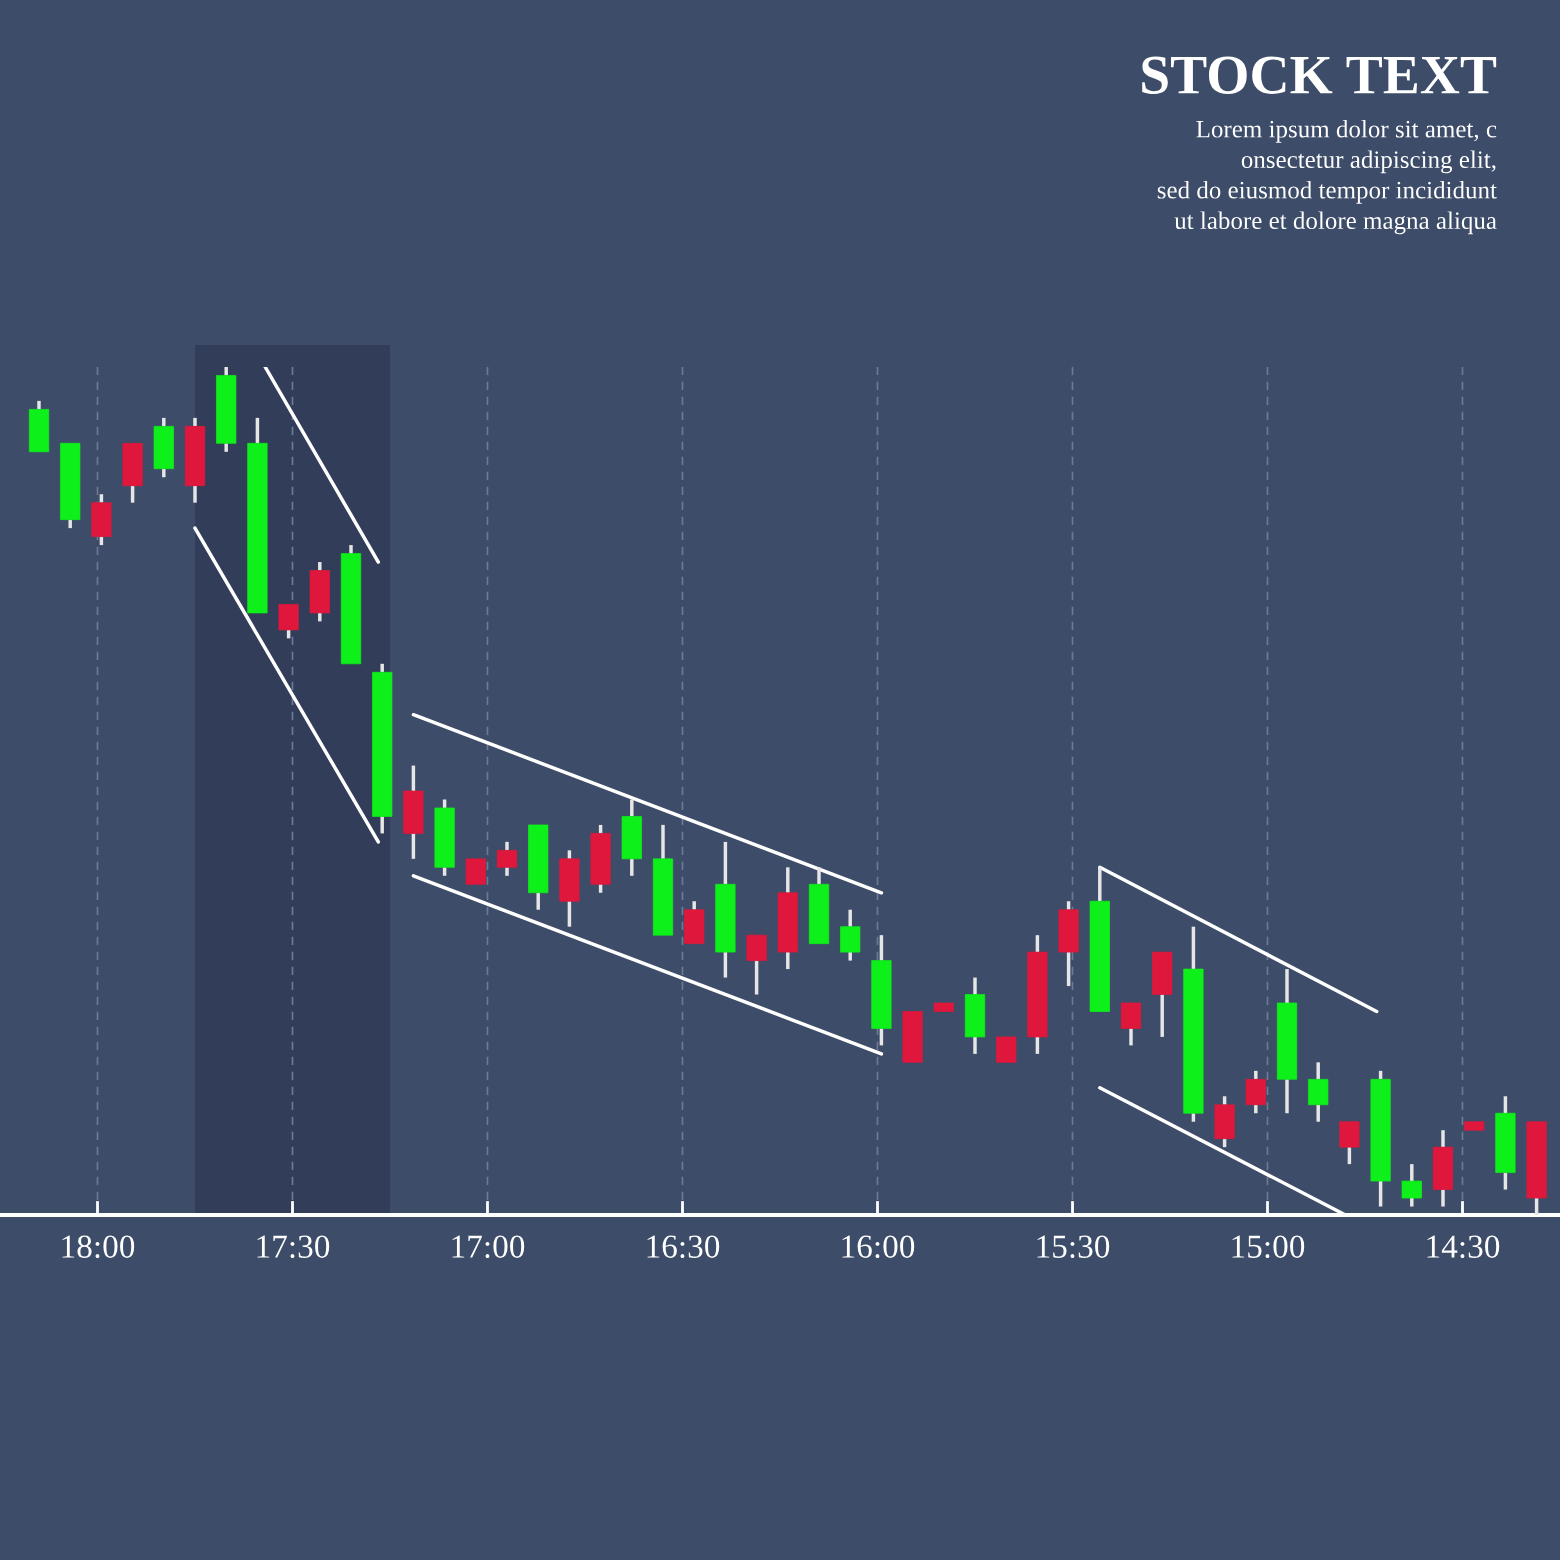  Describe the element at coordinates (1268, 1247) in the screenshot. I see `x-tick-label: 15:00` at that location.